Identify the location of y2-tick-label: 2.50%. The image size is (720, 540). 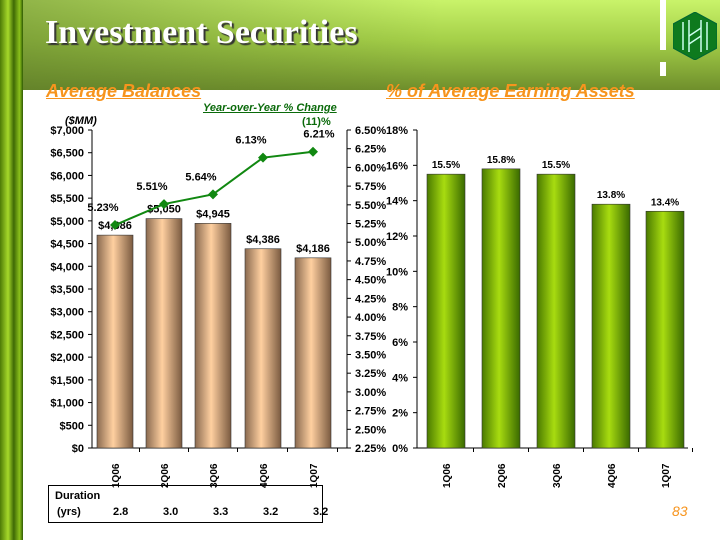
(370, 430).